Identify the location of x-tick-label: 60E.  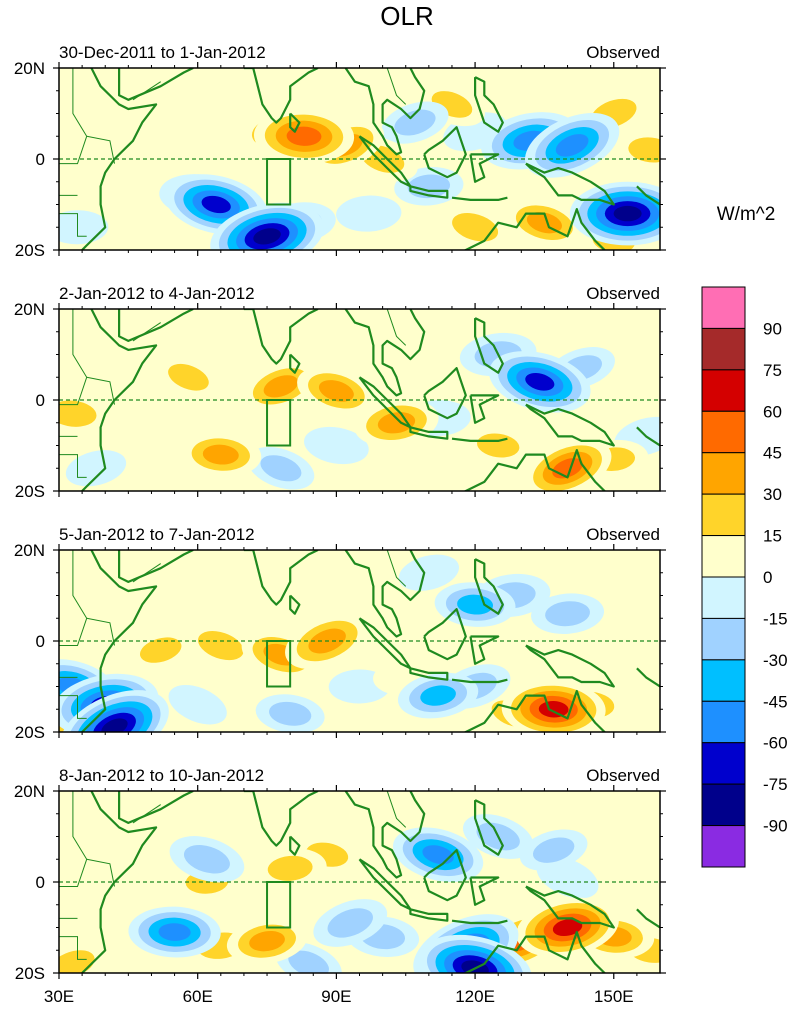
(198, 996).